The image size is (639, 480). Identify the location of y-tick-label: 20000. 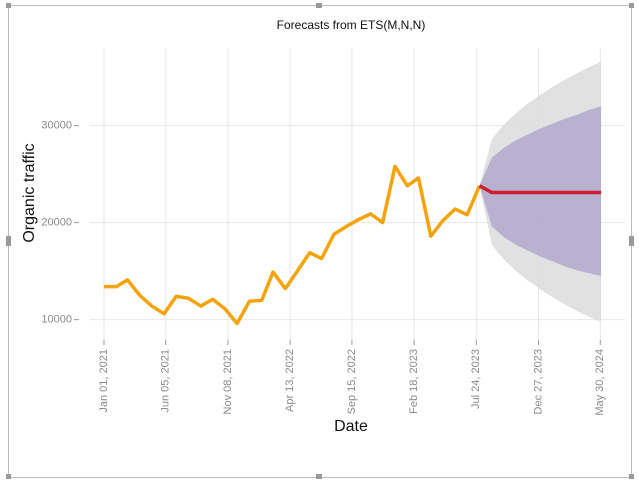
(56, 223).